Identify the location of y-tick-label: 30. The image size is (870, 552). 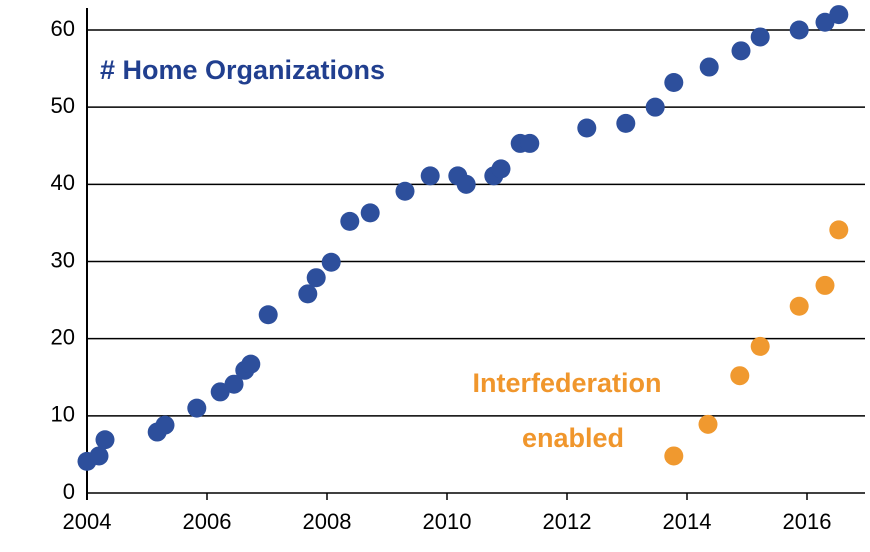
(63, 259).